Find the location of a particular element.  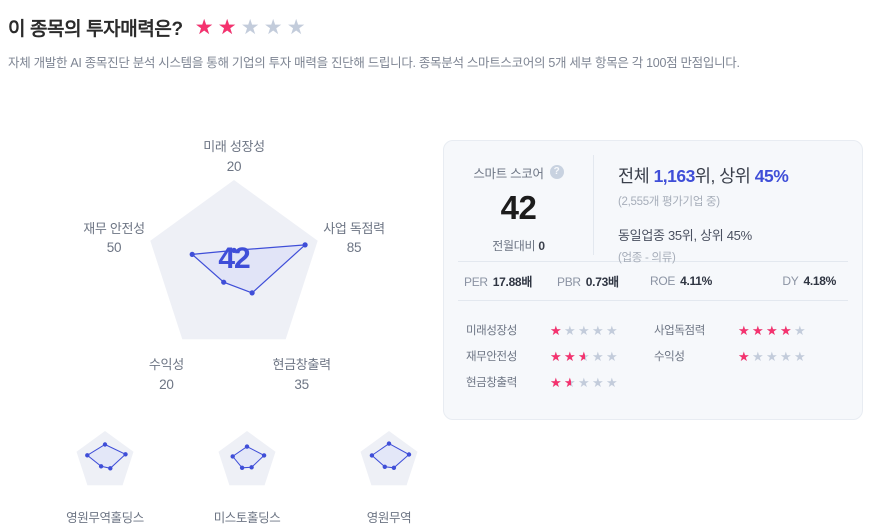

header-star-3: ★★ is located at coordinates (251, 27).